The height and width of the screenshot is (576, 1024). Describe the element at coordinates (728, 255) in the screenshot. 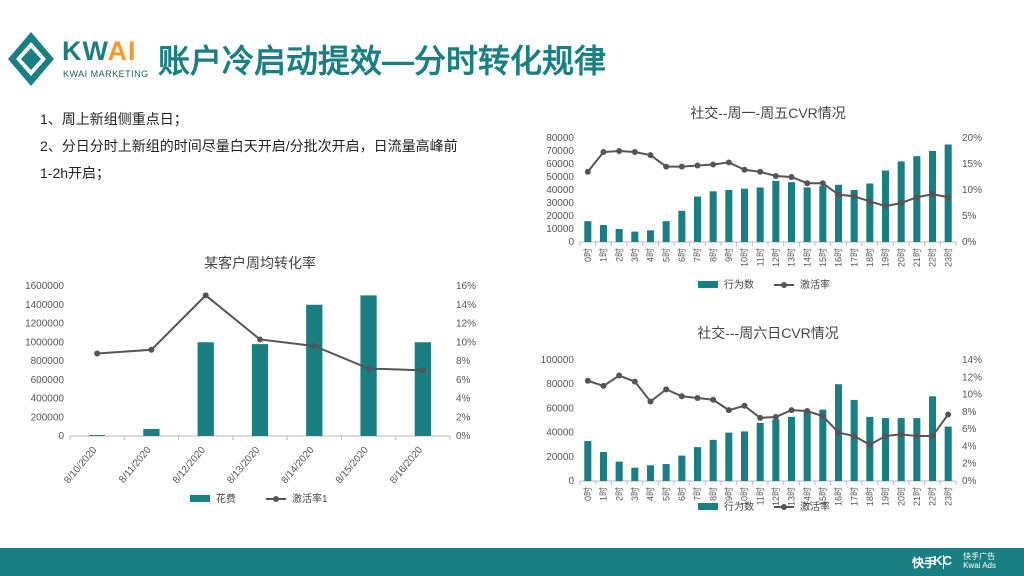

I see `x-tick-label: 9时` at that location.